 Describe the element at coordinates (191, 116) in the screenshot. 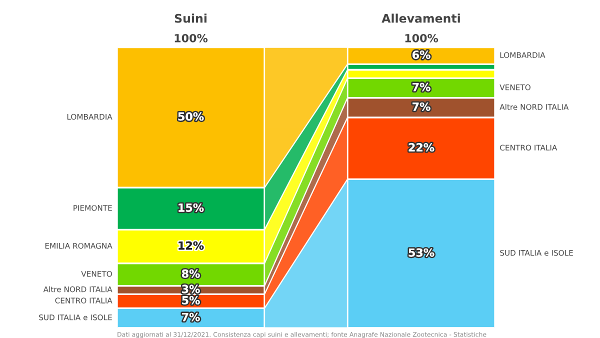

I see `data-label: 50%` at that location.